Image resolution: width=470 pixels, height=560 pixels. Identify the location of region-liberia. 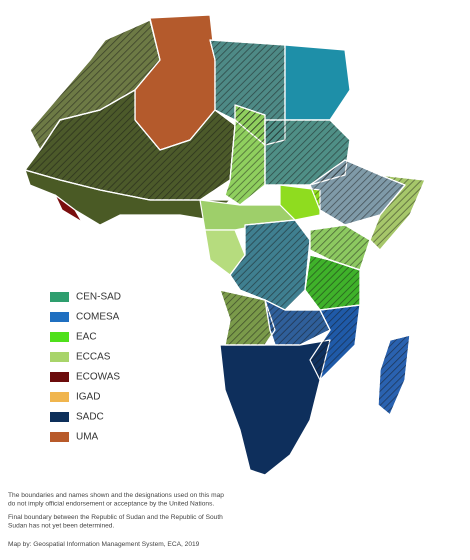
(68, 208).